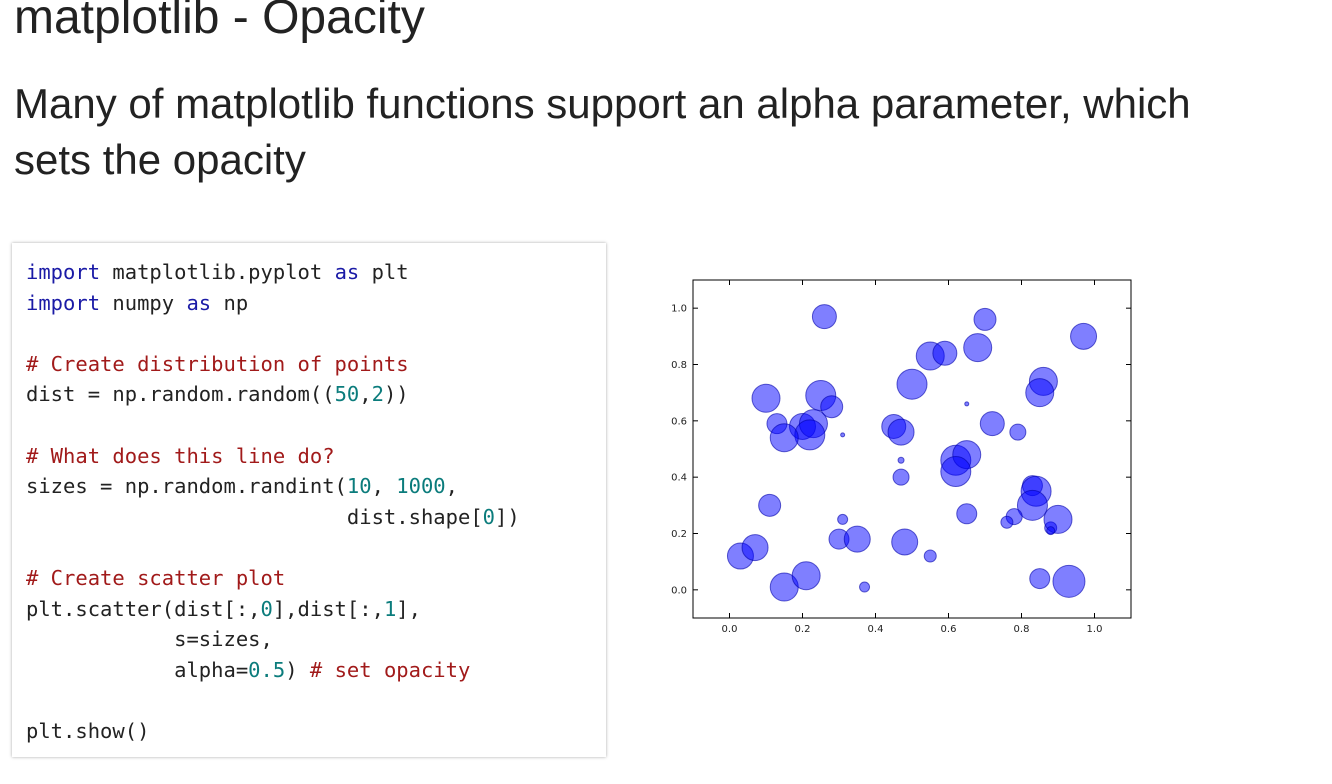  I want to click on code-text: plt, so click(384, 272).